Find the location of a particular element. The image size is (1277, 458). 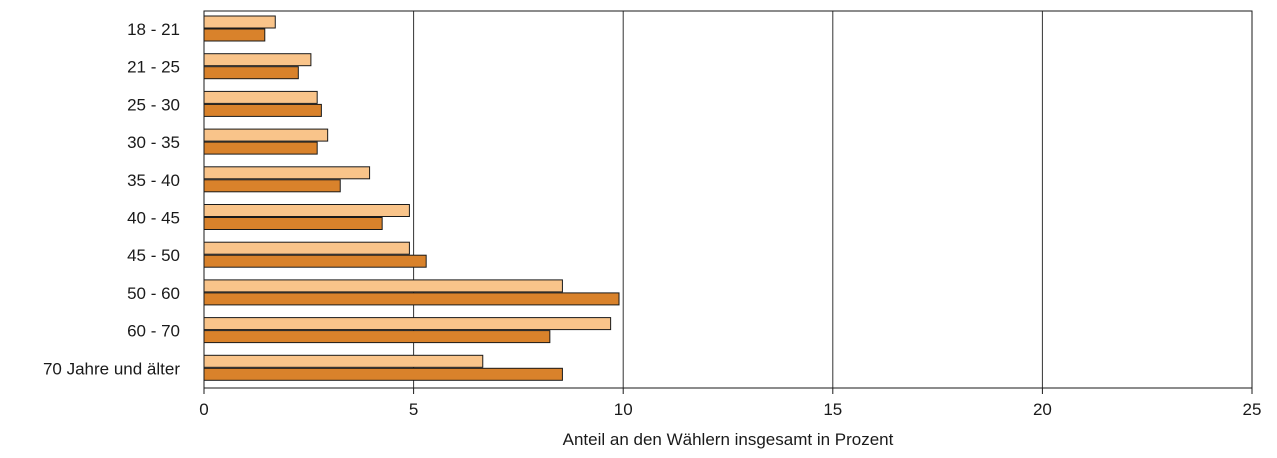

category-label: 50 - 60 is located at coordinates (153, 293).